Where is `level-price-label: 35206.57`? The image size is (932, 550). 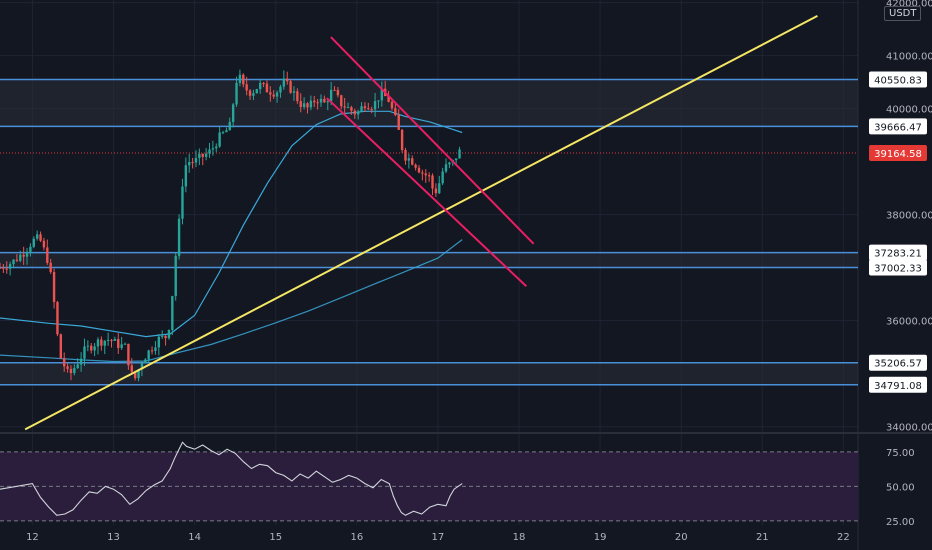 level-price-label: 35206.57 is located at coordinates (898, 364).